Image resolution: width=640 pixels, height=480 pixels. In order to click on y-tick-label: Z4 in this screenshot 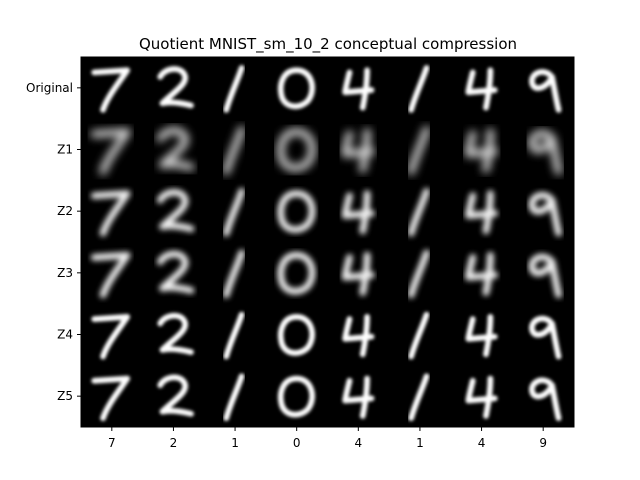, I will do `click(65, 335)`.